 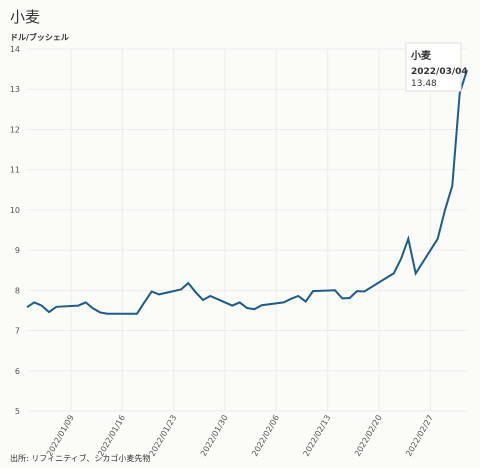 What do you see at coordinates (15, 89) in the screenshot?
I see `y-tick-label: 13` at bounding box center [15, 89].